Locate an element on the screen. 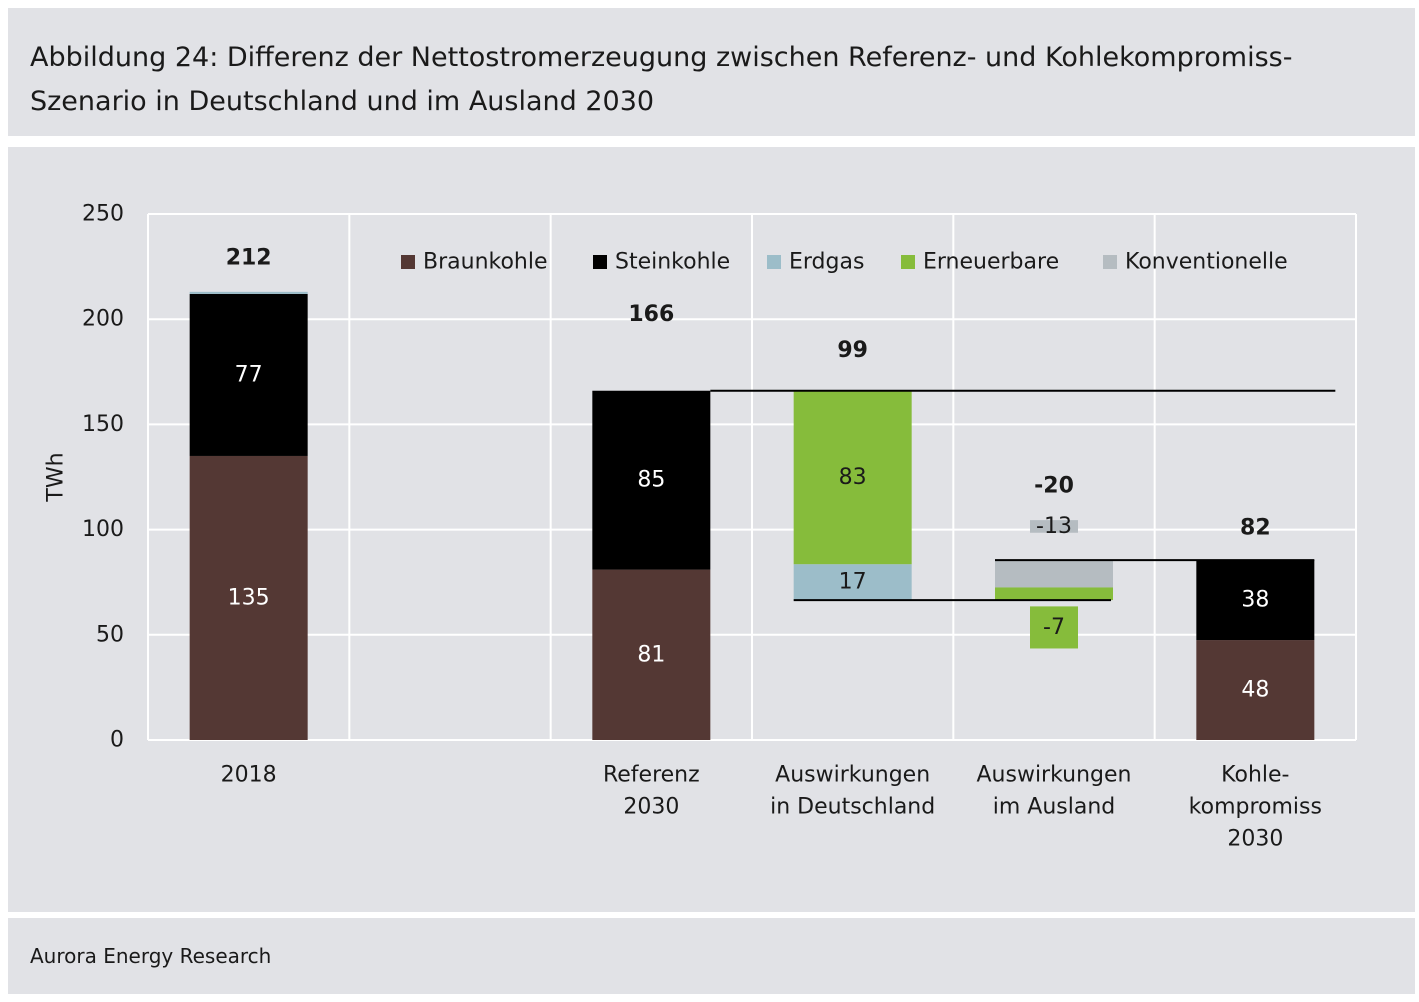 The width and height of the screenshot is (1419, 1002). total-label: 99 is located at coordinates (852, 350).